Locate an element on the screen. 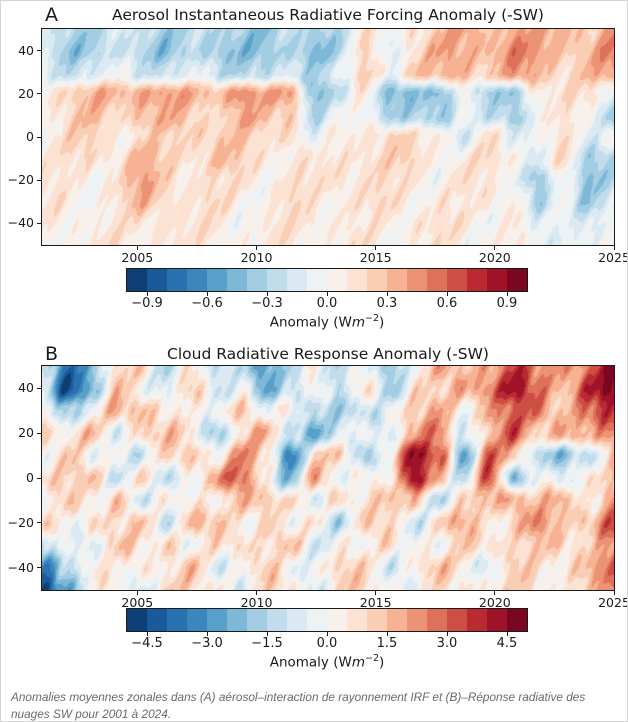  x-tick-label: 2015 is located at coordinates (375, 602).